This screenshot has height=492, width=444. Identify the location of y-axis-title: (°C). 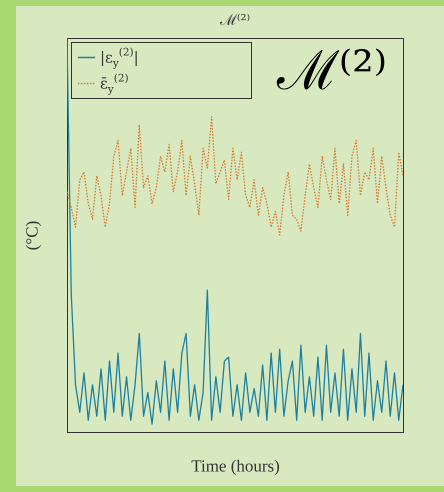
(32, 235).